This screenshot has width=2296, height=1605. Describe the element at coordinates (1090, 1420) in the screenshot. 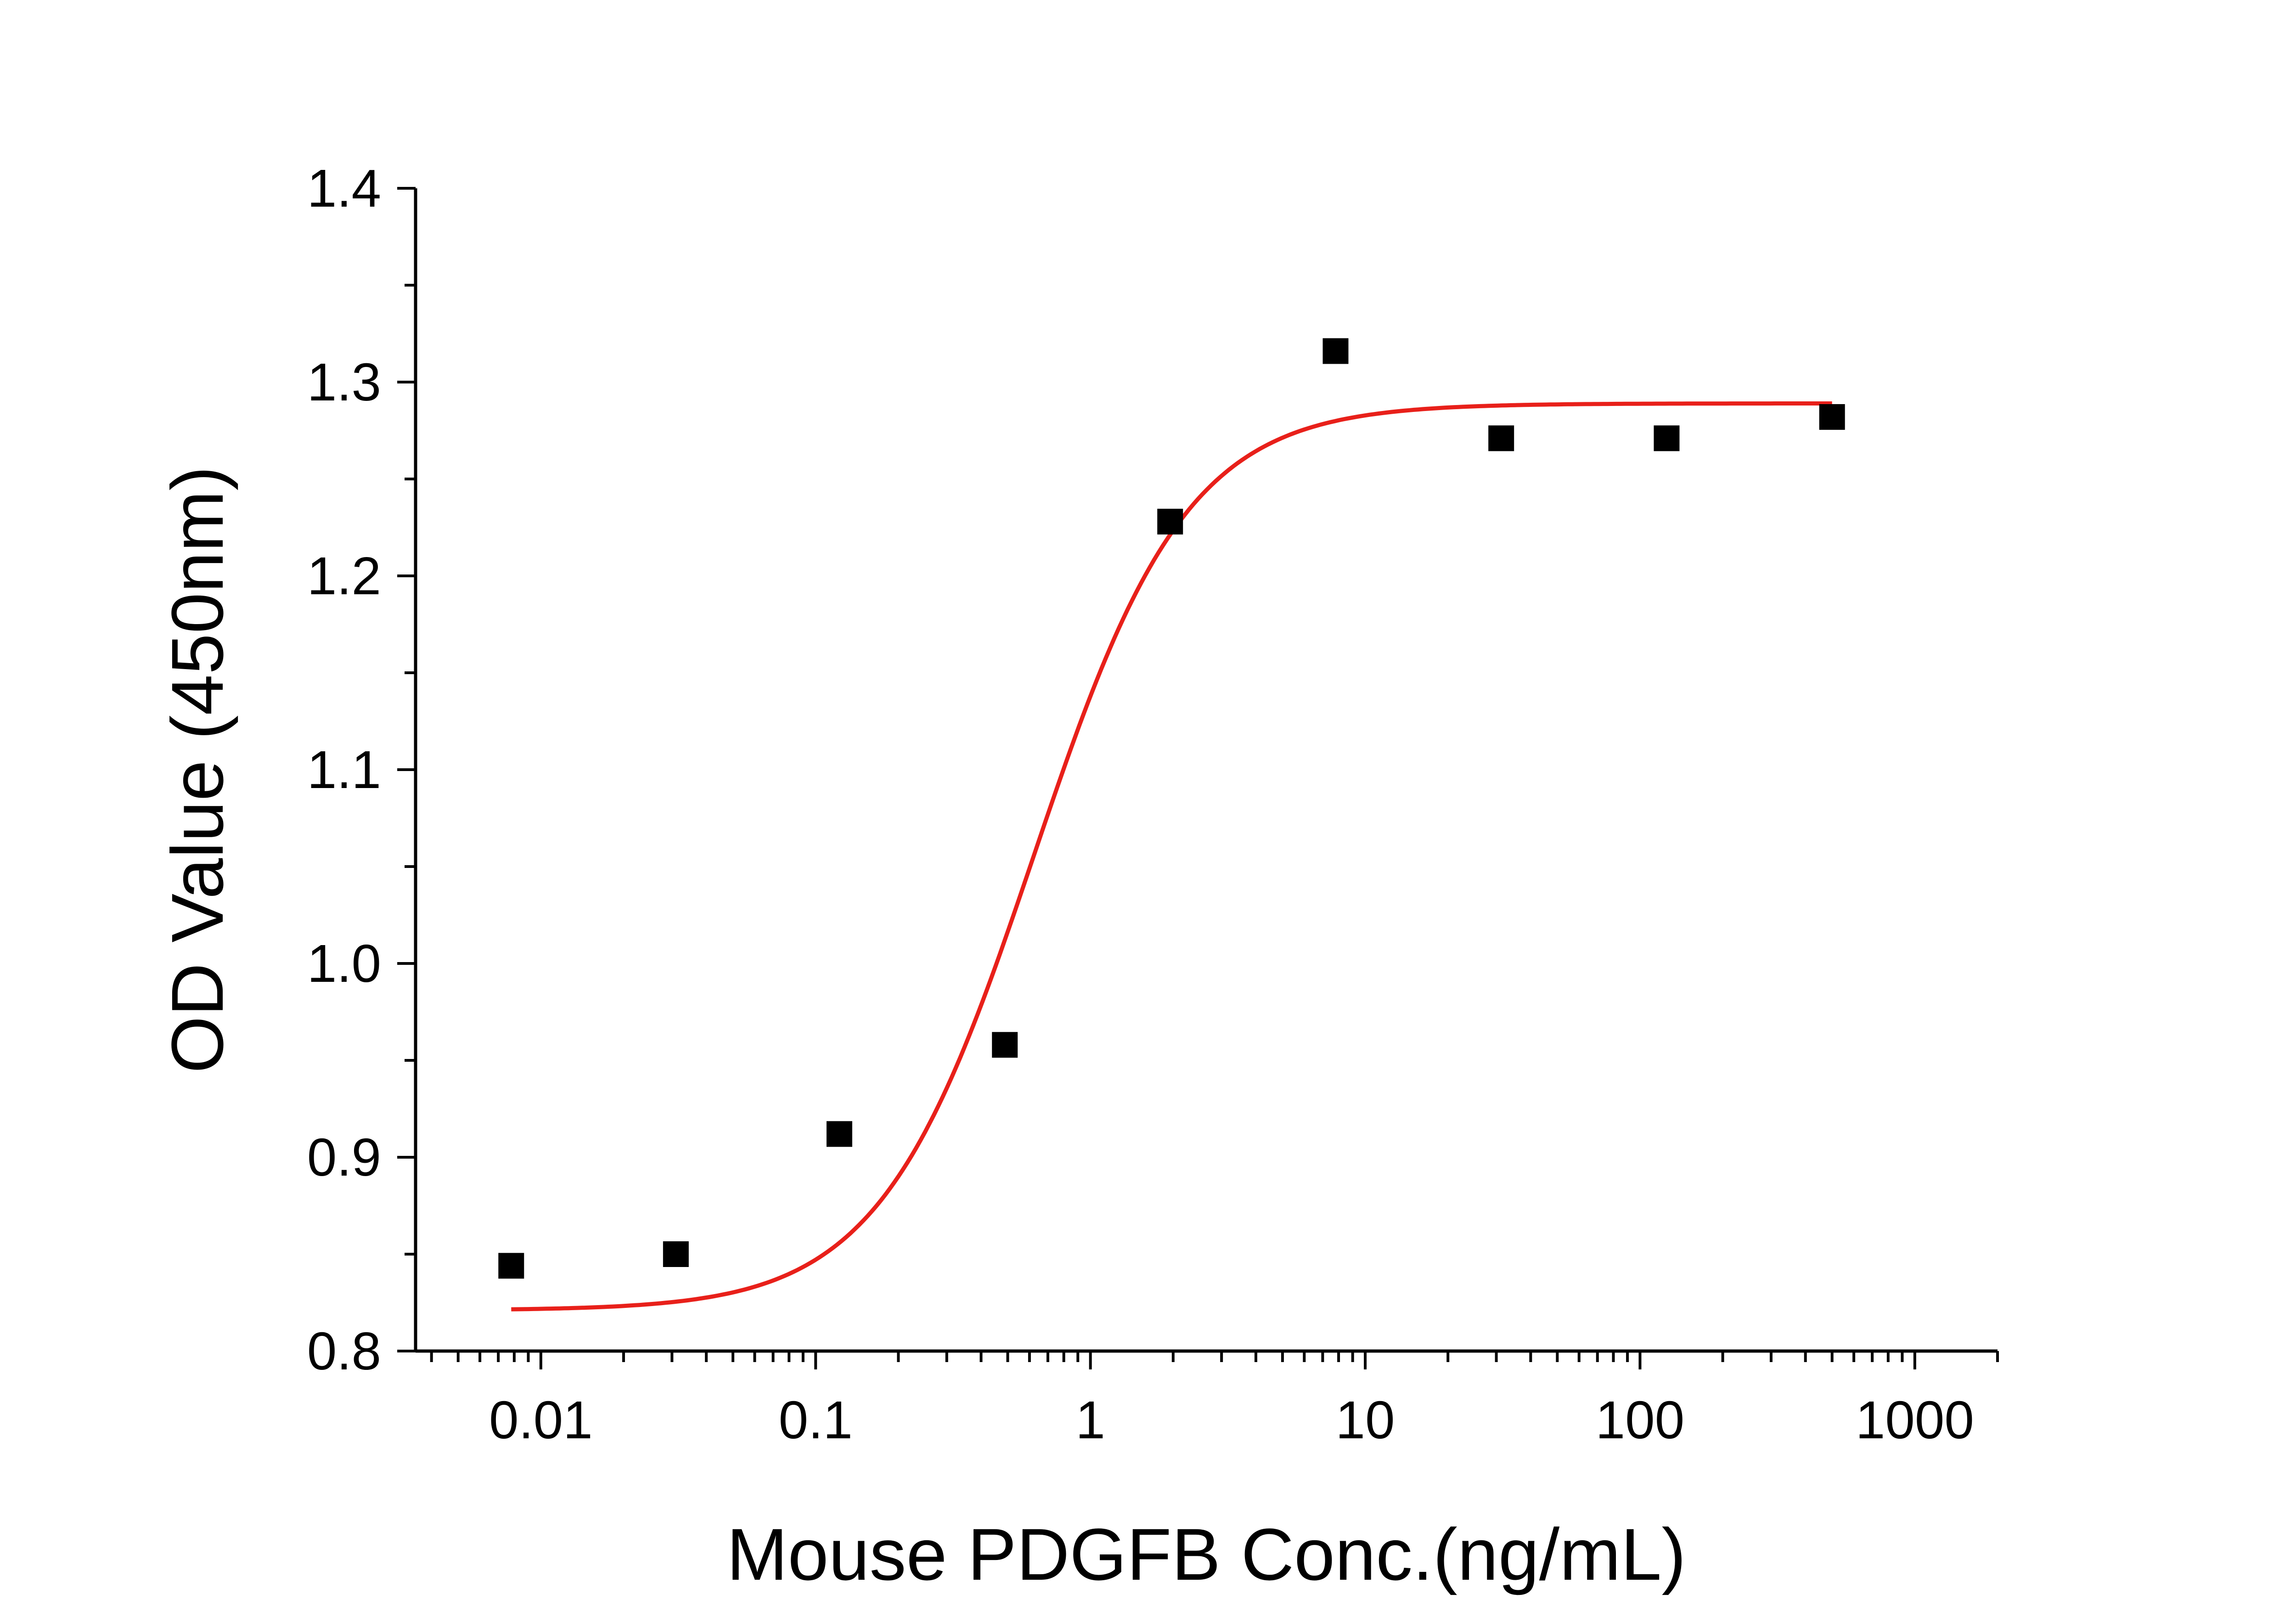

I see `x-tick-label: 1` at that location.